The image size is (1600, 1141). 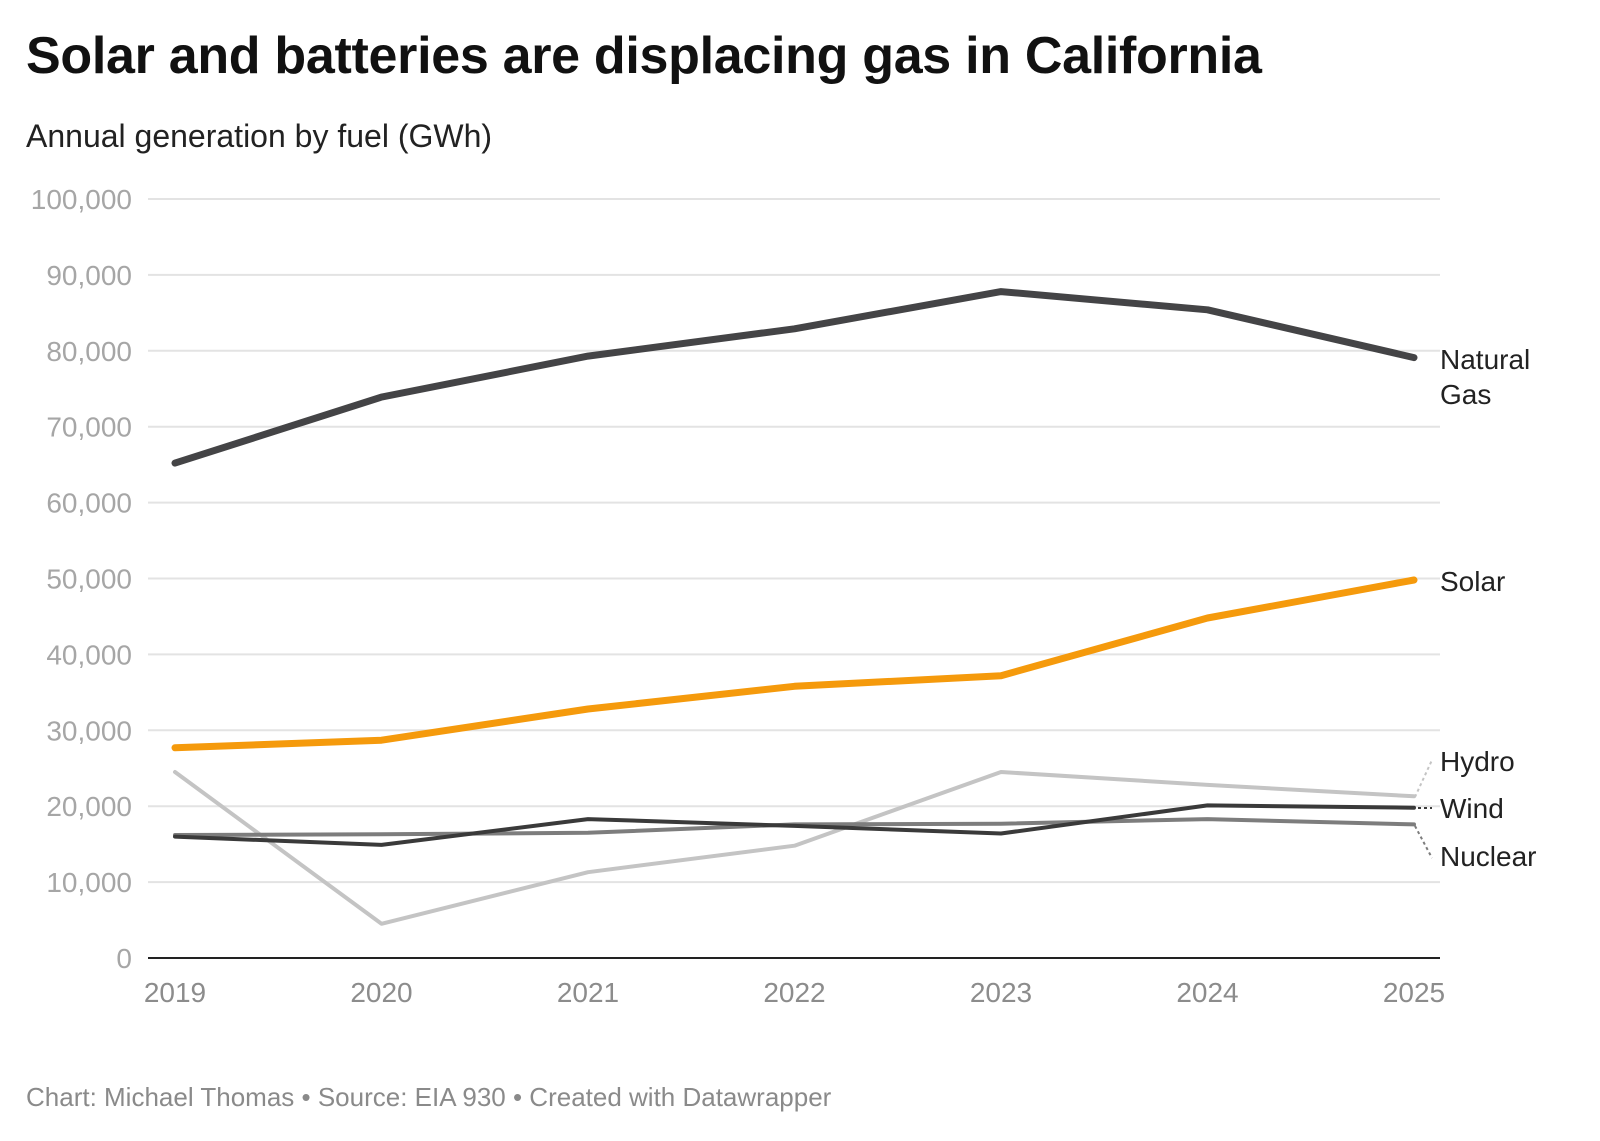 I want to click on series-labels: Hydro Nuclear Wind Solar Natural Gas, so click(x=1475, y=608).